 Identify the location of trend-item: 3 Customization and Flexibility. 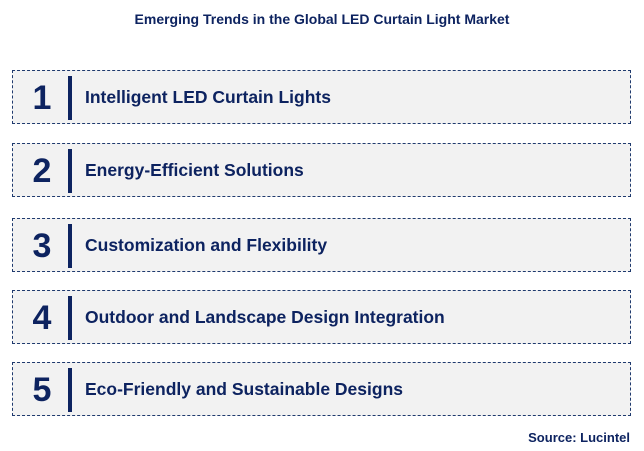
(321, 245).